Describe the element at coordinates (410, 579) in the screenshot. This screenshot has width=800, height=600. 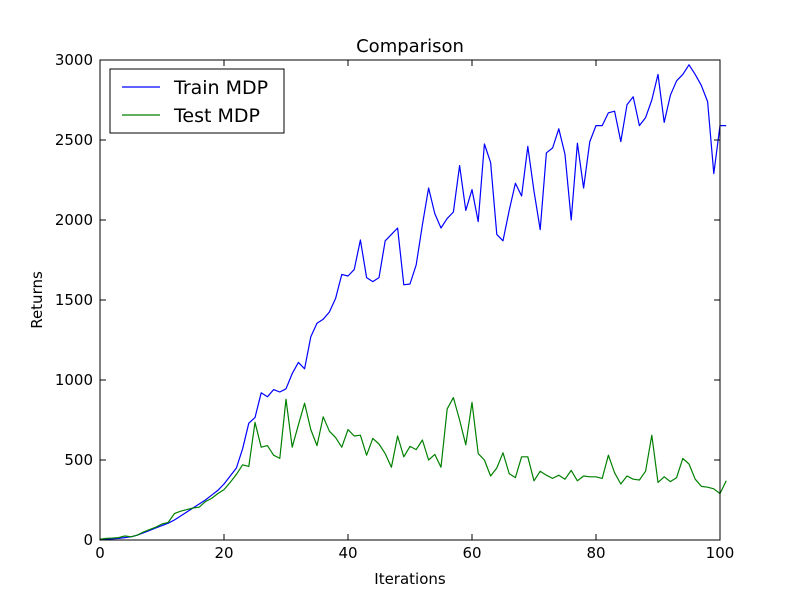
I see `x-axis-label: Iterations` at that location.